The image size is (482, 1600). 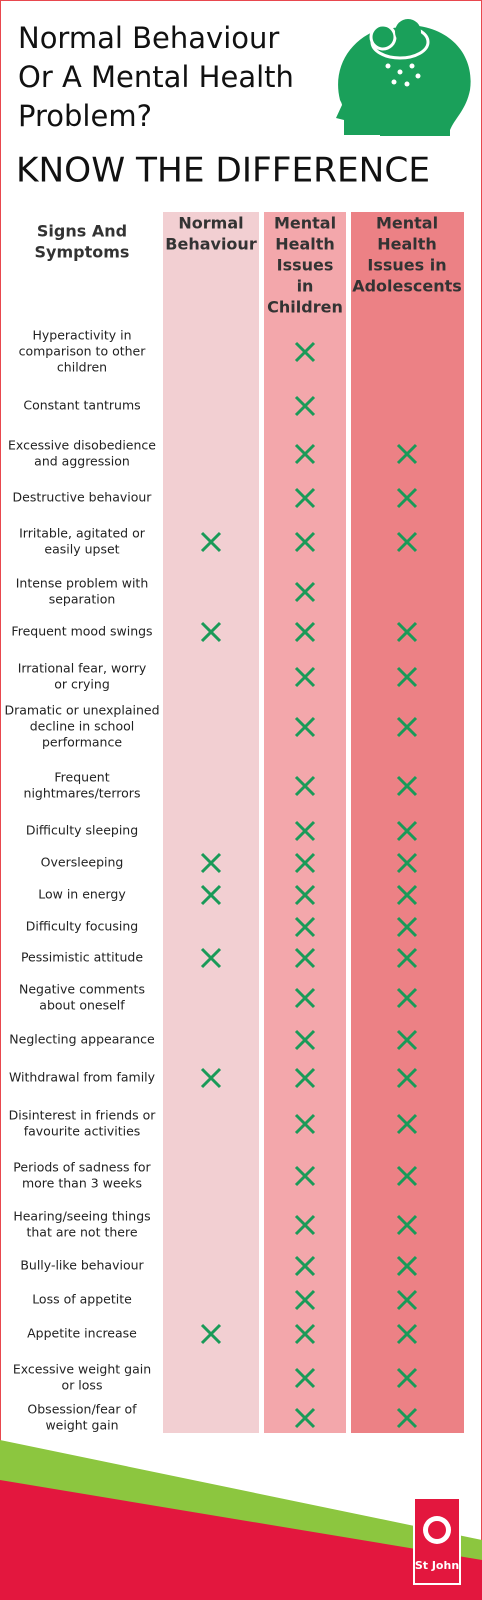 What do you see at coordinates (148, 38) in the screenshot?
I see `title-line: Normal Behaviour` at bounding box center [148, 38].